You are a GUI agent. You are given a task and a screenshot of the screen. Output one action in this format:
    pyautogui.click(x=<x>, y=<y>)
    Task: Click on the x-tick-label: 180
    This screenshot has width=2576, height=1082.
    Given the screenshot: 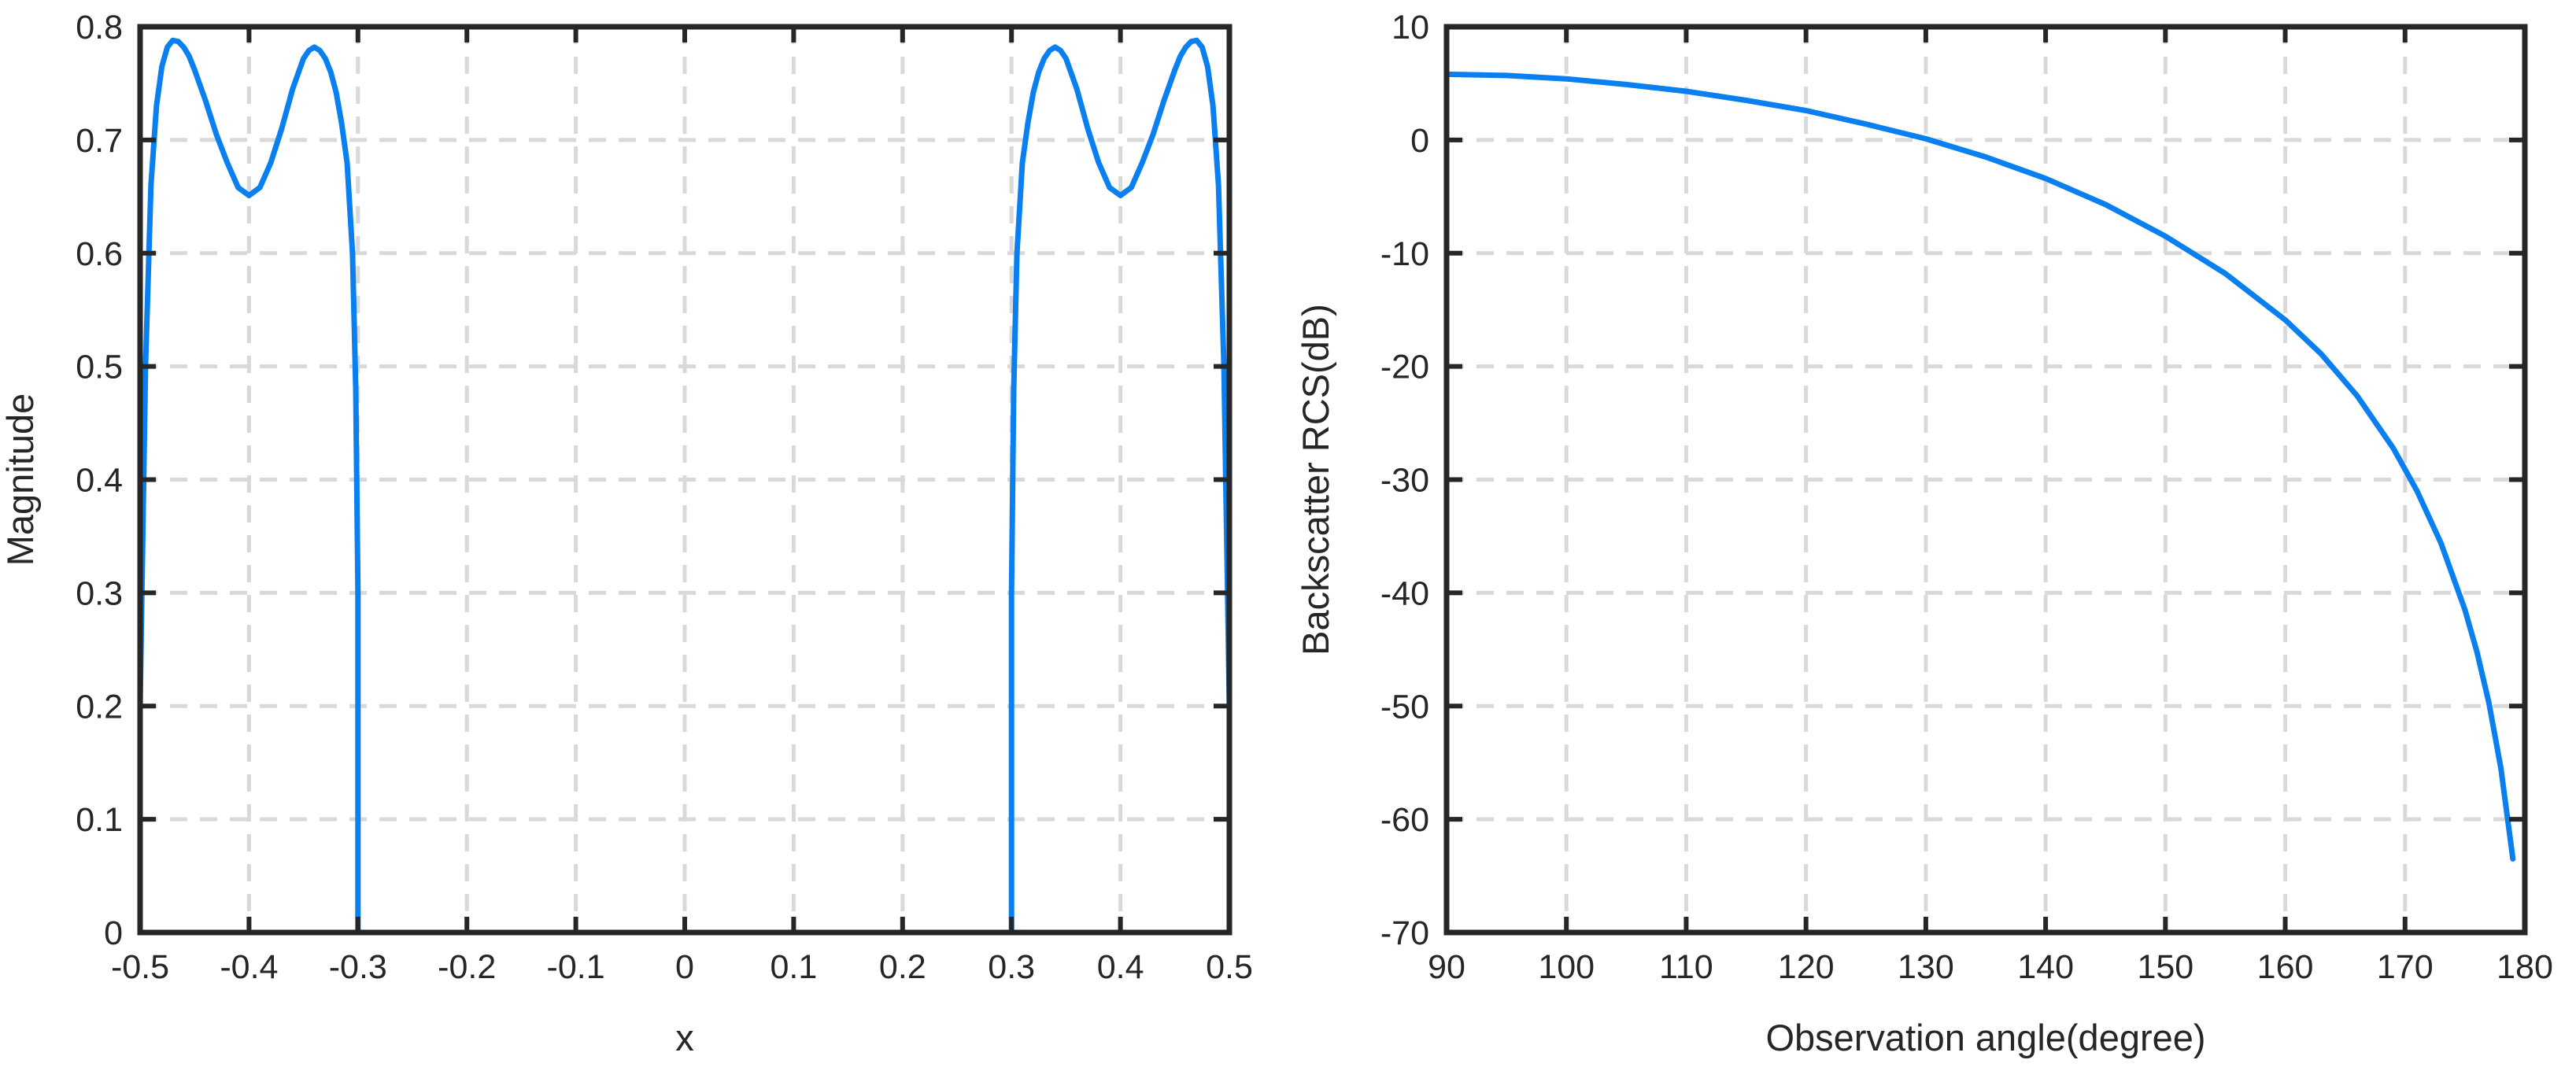 What is the action you would take?
    pyautogui.click(x=2525, y=967)
    